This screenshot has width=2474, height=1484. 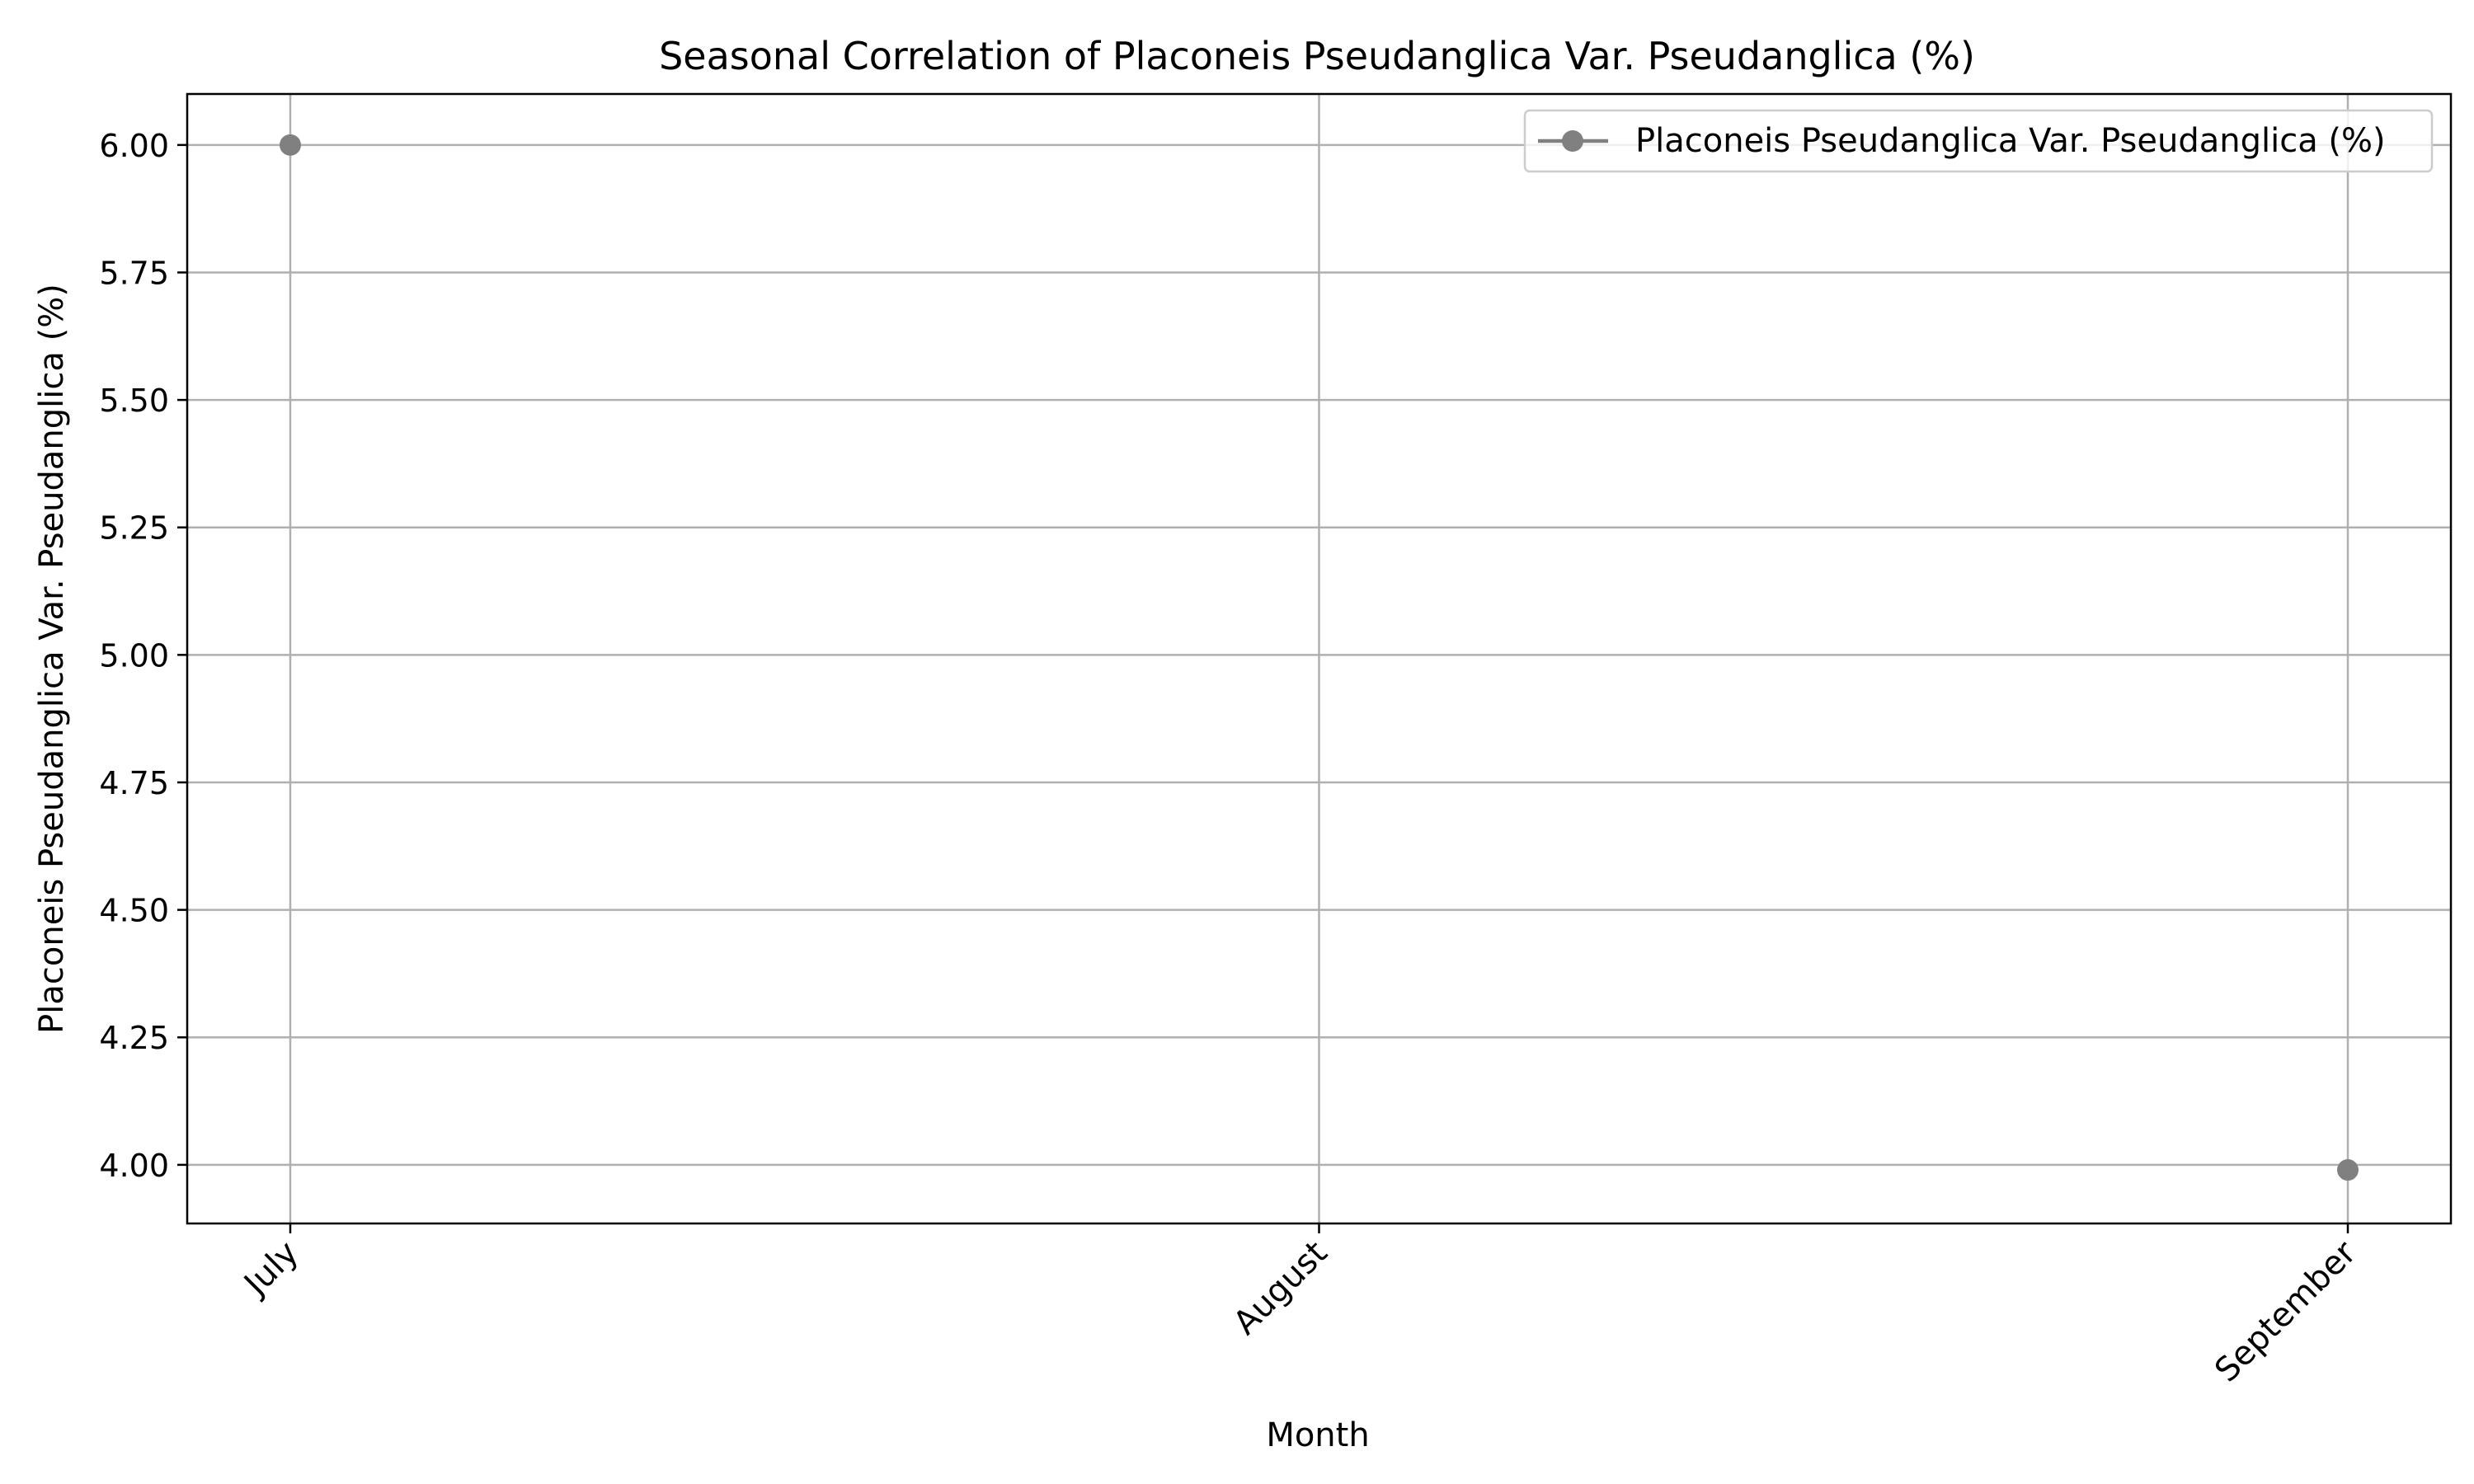 What do you see at coordinates (134, 1038) in the screenshot?
I see `y-tick-label: 4.25` at bounding box center [134, 1038].